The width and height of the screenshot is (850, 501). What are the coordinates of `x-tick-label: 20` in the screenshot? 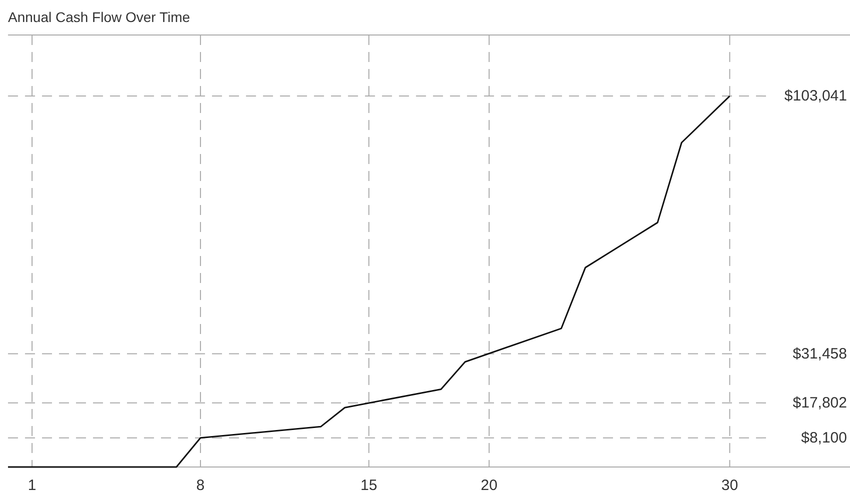 It's located at (489, 485).